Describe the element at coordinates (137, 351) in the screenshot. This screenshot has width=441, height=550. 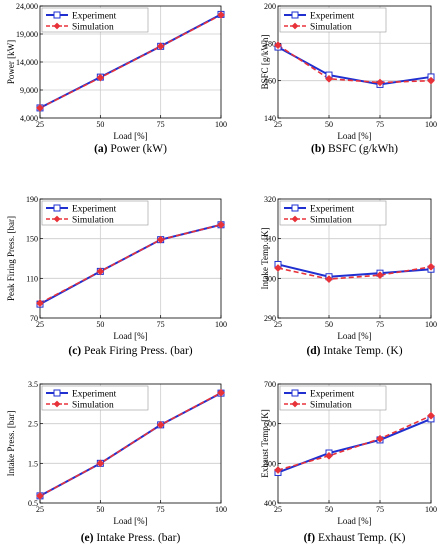
I see `caption-text: Peak Firing Press. (bar)` at that location.